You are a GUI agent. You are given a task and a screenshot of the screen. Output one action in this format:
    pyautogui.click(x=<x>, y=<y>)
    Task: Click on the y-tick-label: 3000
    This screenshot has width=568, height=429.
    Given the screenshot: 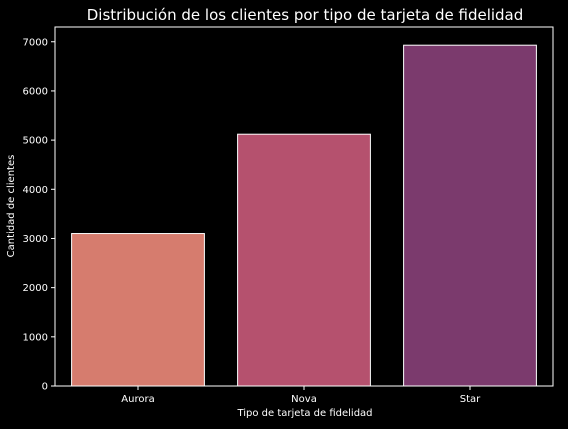 What is the action you would take?
    pyautogui.click(x=35, y=239)
    